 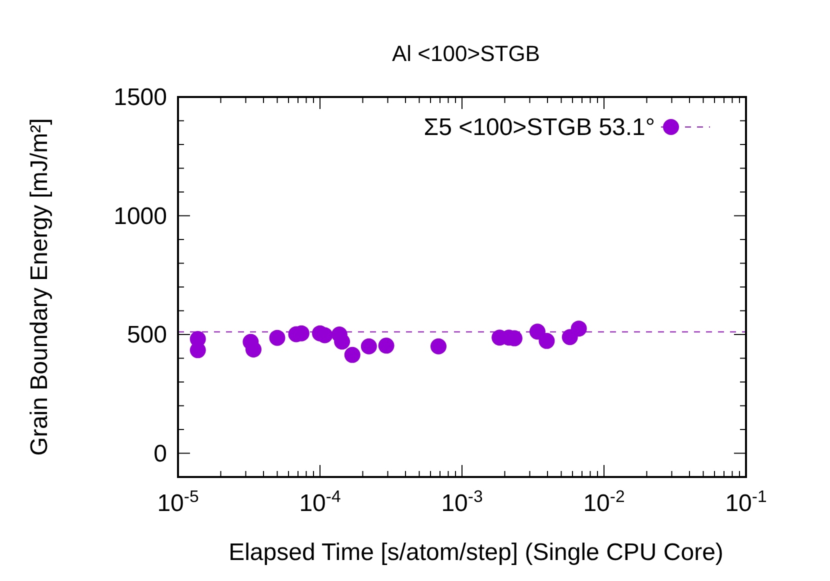 I want to click on chart-title: Al <100>STGB, so click(x=466, y=53).